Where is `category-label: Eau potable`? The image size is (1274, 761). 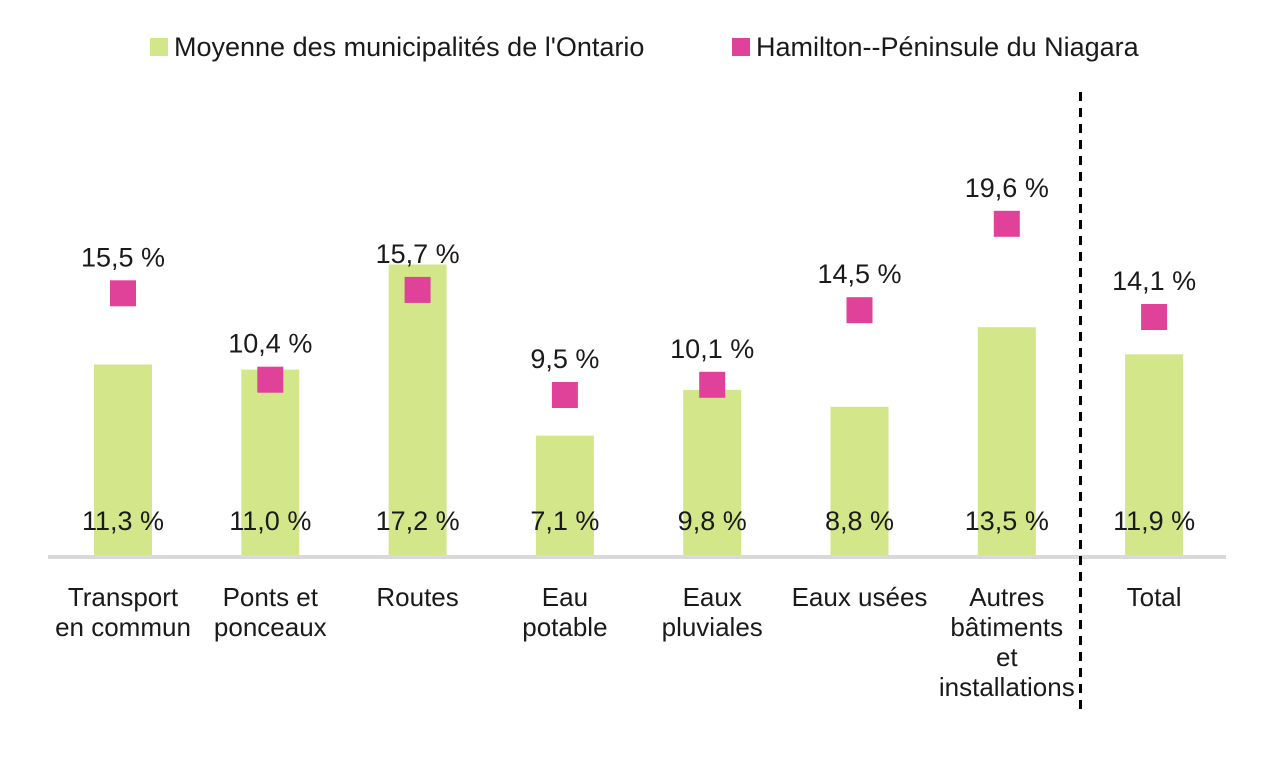 category-label: Eau potable is located at coordinates (564, 612).